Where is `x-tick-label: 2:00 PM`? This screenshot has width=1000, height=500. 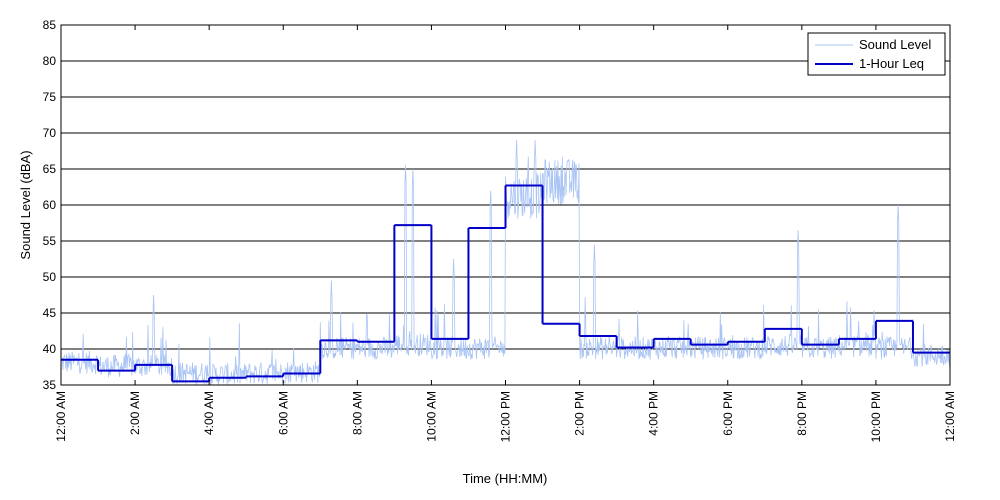 x-tick-label: 2:00 PM is located at coordinates (580, 413).